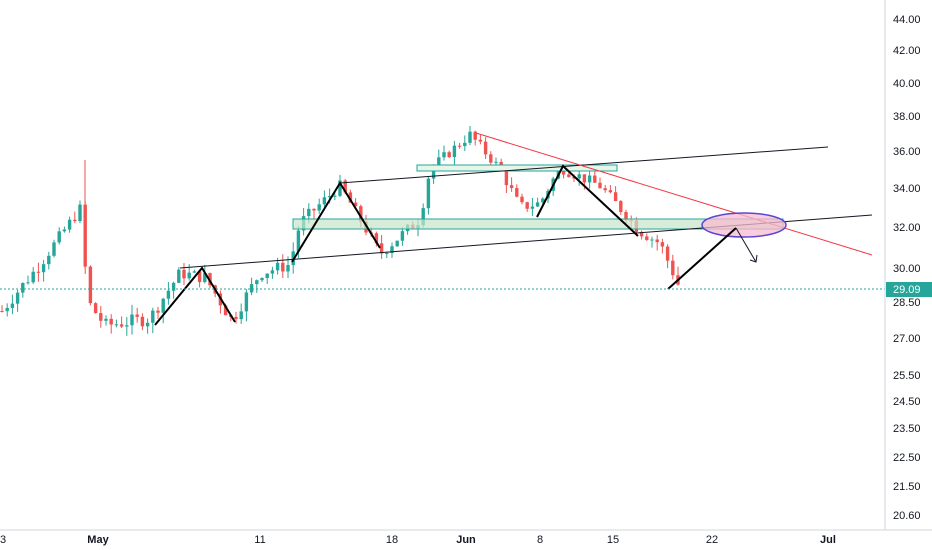 The image size is (932, 550). What do you see at coordinates (753, 258) in the screenshot?
I see `arrow-head` at bounding box center [753, 258].